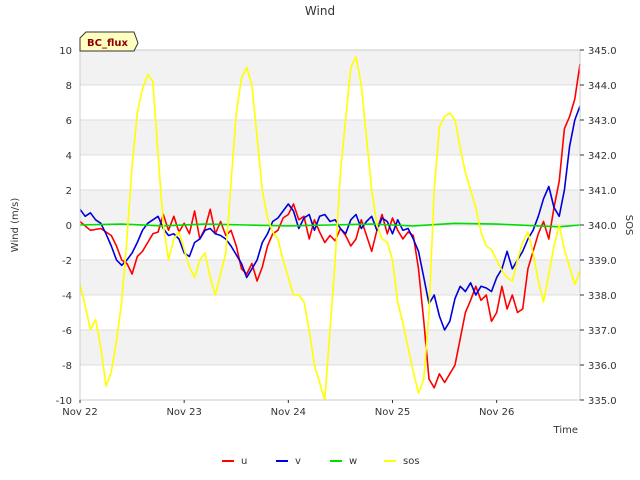  What do you see at coordinates (602, 121) in the screenshot?
I see `y2-tick-label: 343.0` at bounding box center [602, 121].